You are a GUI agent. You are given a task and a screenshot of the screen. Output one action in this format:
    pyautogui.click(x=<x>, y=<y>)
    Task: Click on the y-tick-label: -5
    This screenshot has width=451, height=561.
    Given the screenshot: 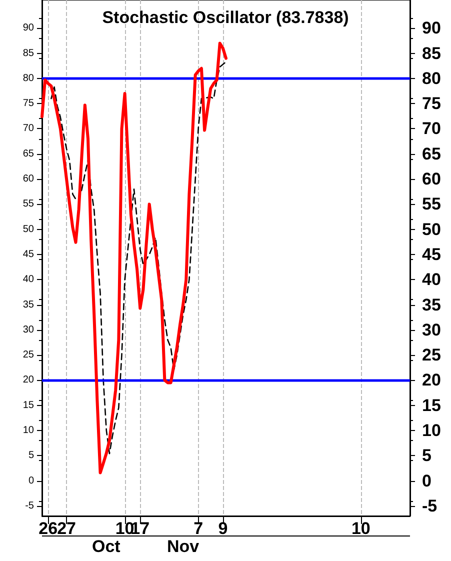 What is the action you would take?
    pyautogui.click(x=29, y=506)
    